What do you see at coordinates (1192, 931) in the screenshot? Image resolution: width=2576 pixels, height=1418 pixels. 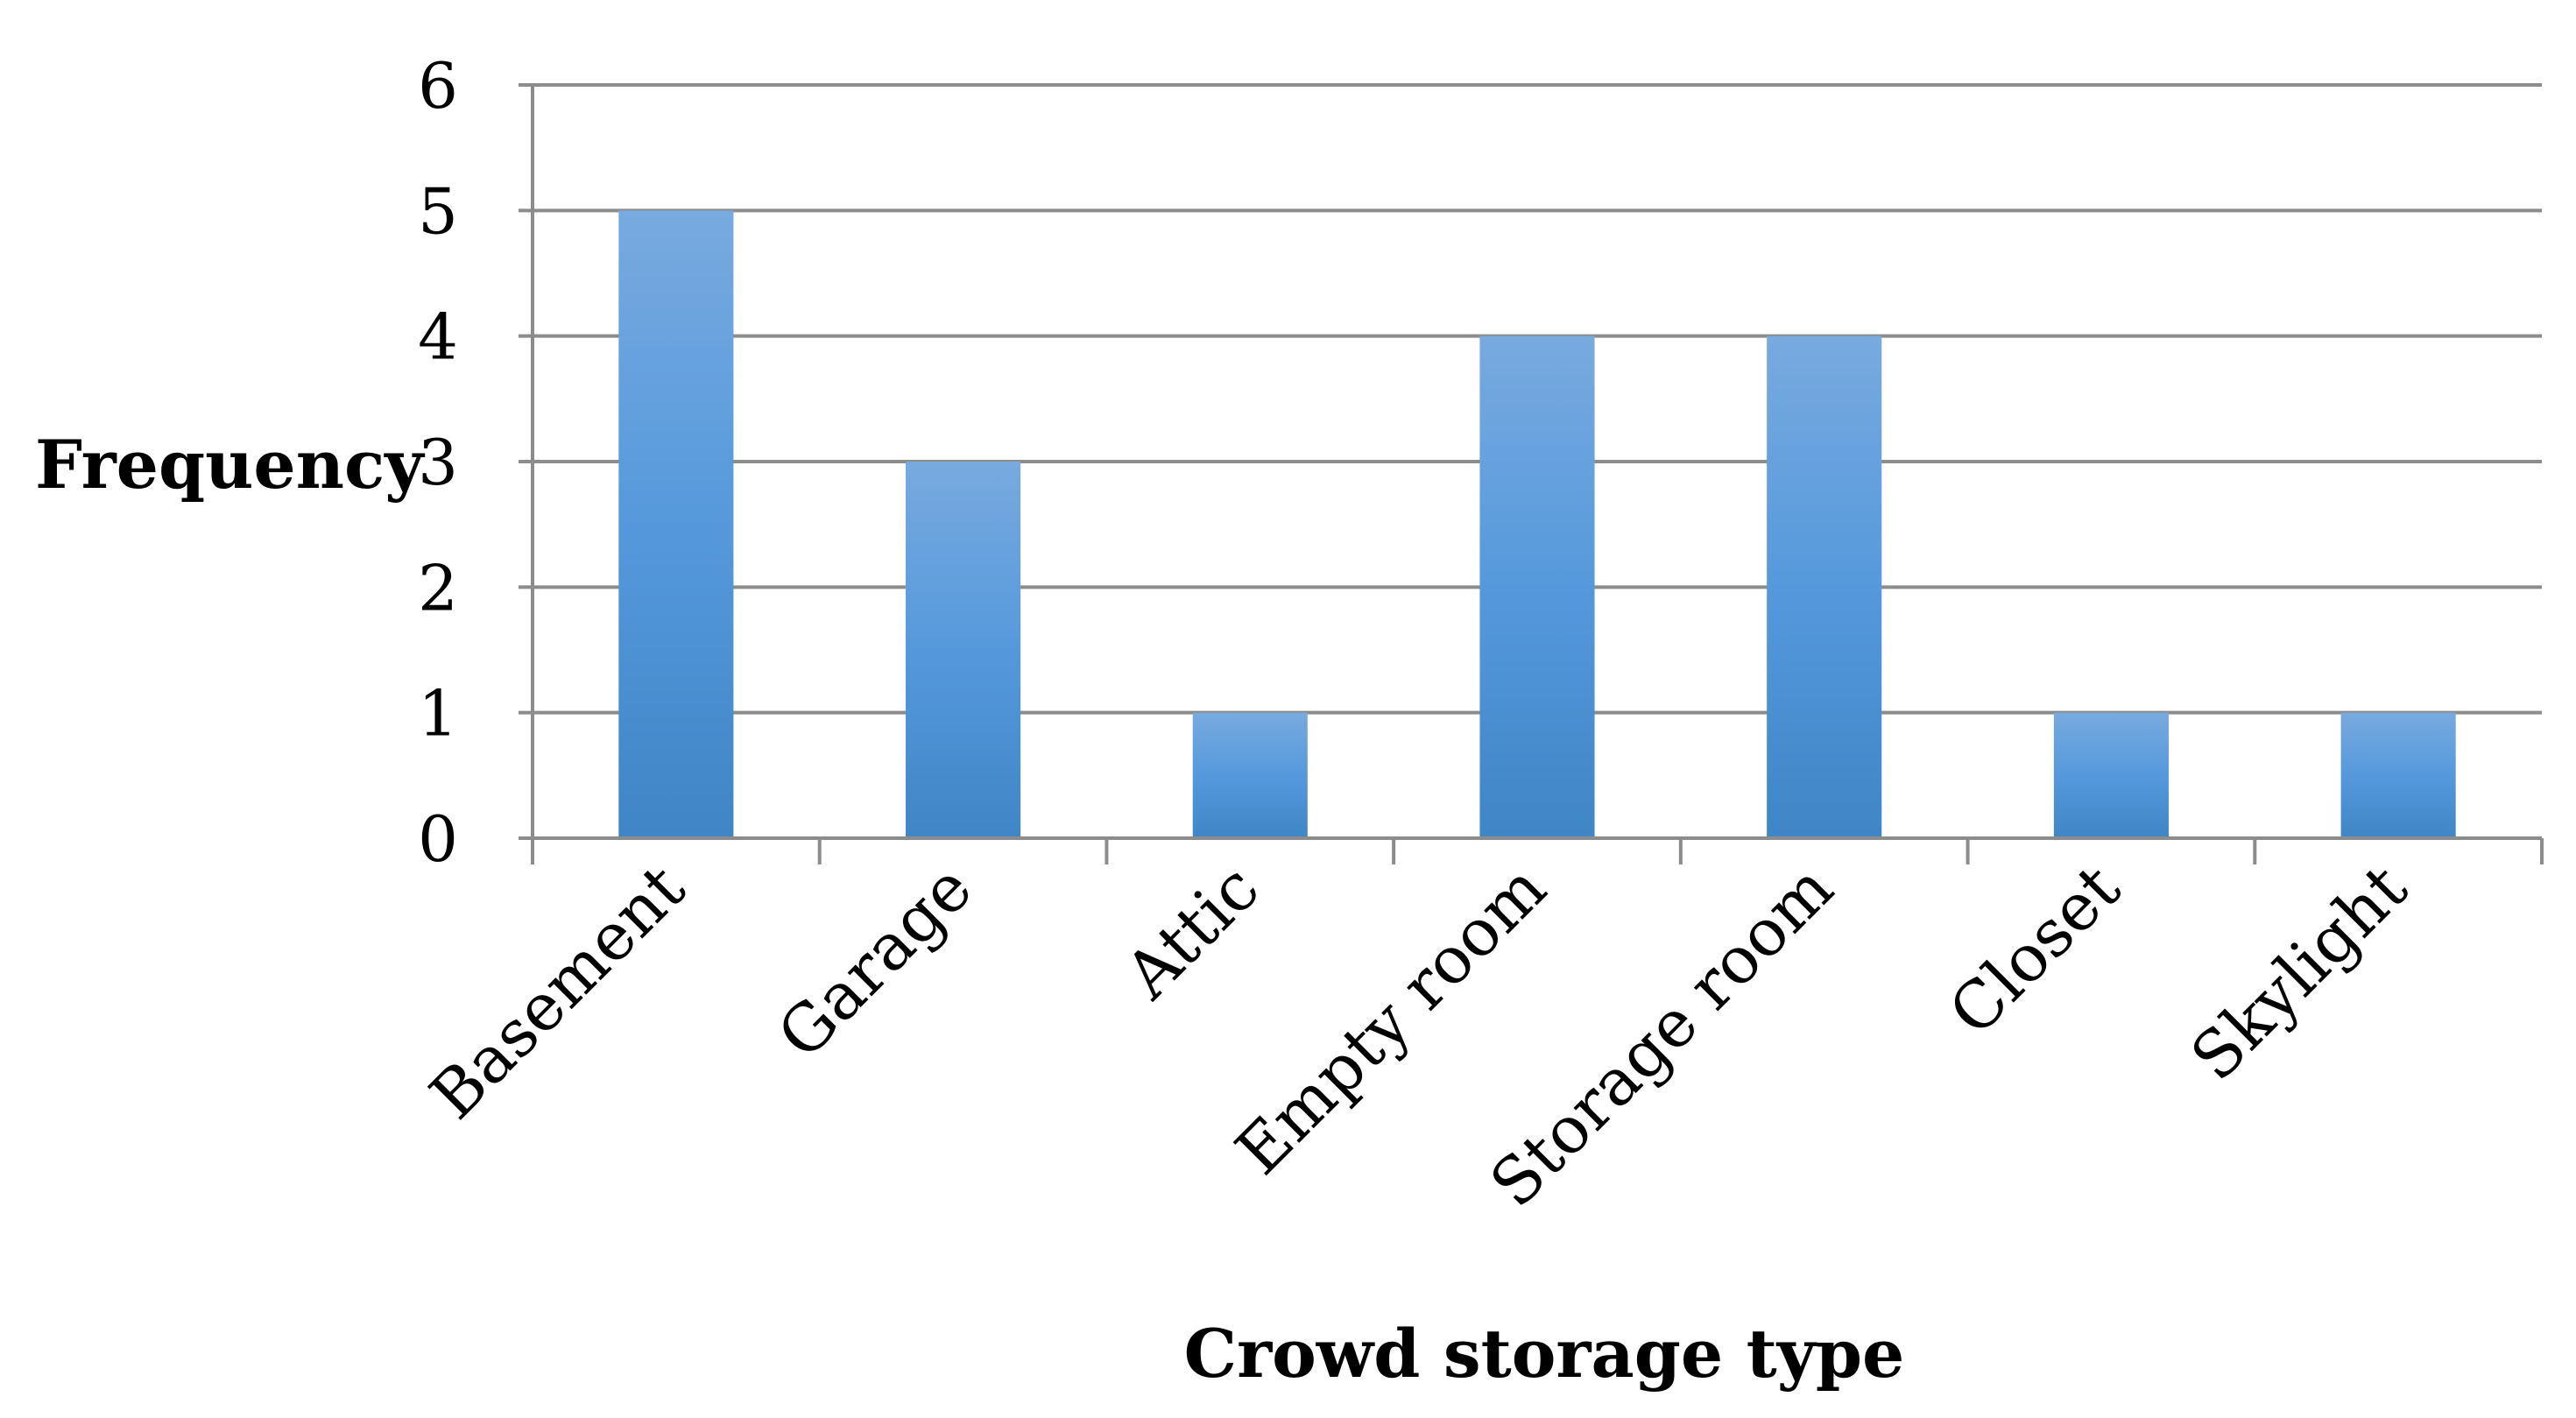 I see `x-tick-label-attic: Attic` at bounding box center [1192, 931].